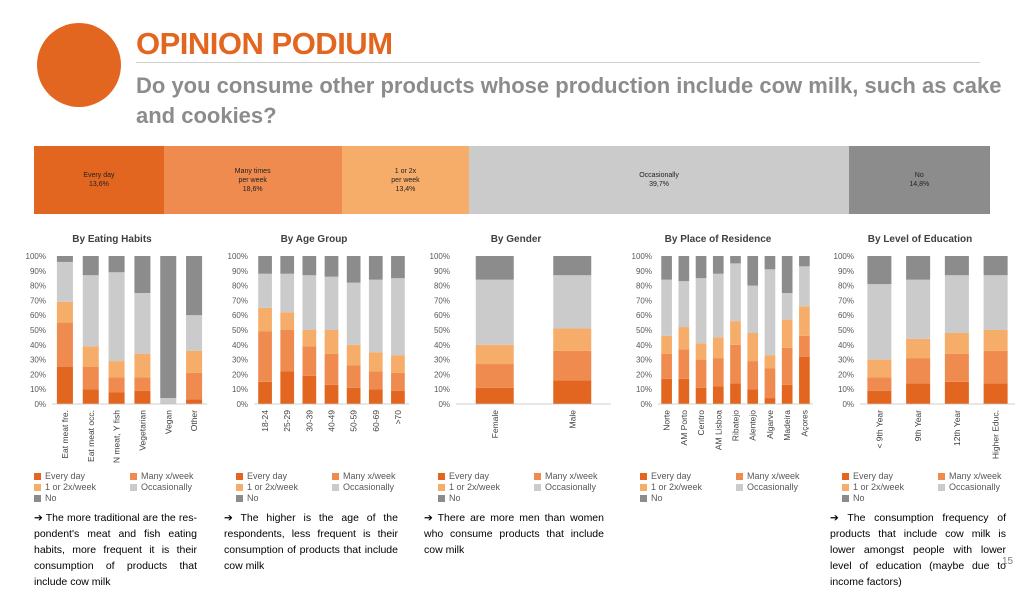 Image resolution: width=1024 pixels, height=590 pixels. What do you see at coordinates (273, 487) in the screenshot?
I see `legend-label: 1 or 2x/week` at bounding box center [273, 487].